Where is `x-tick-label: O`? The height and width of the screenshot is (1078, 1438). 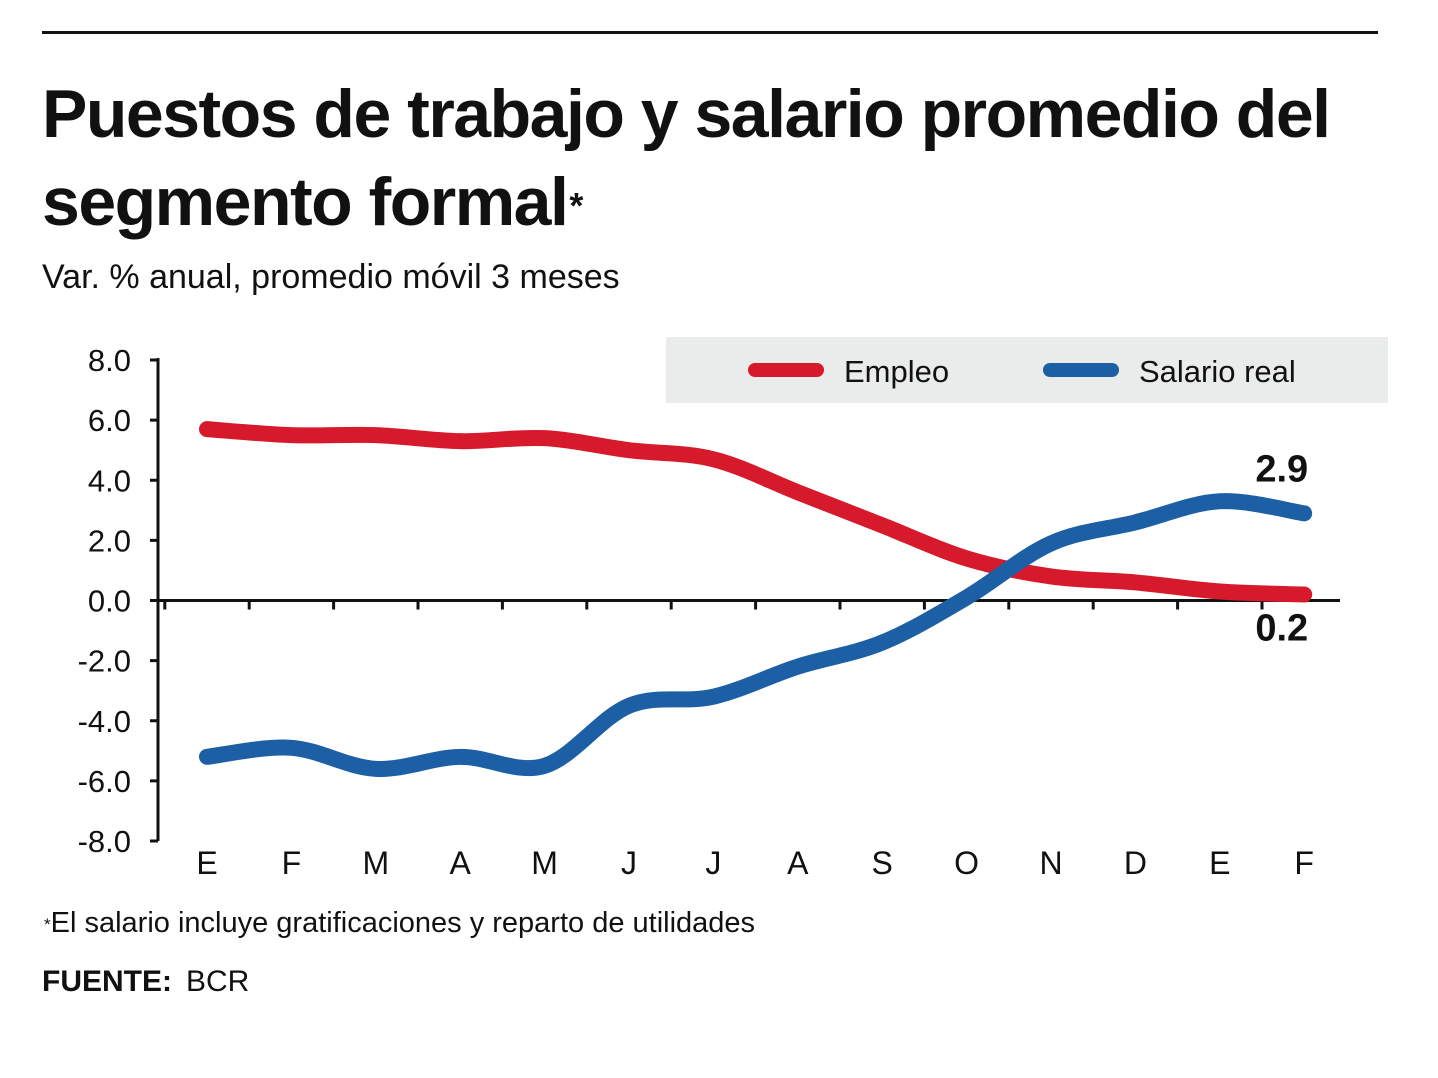
x-tick-label: O is located at coordinates (966, 863).